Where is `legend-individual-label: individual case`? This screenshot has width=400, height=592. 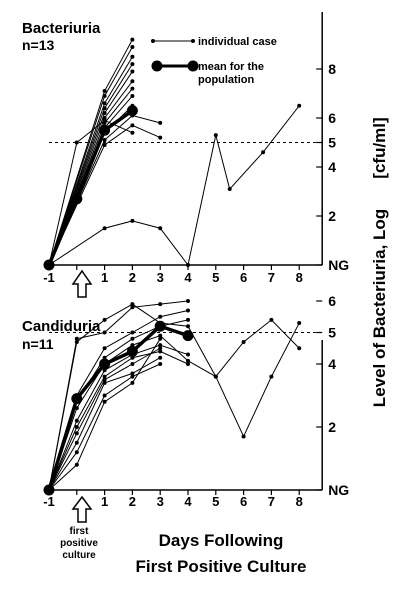 legend-individual-label: individual case is located at coordinates (237, 42).